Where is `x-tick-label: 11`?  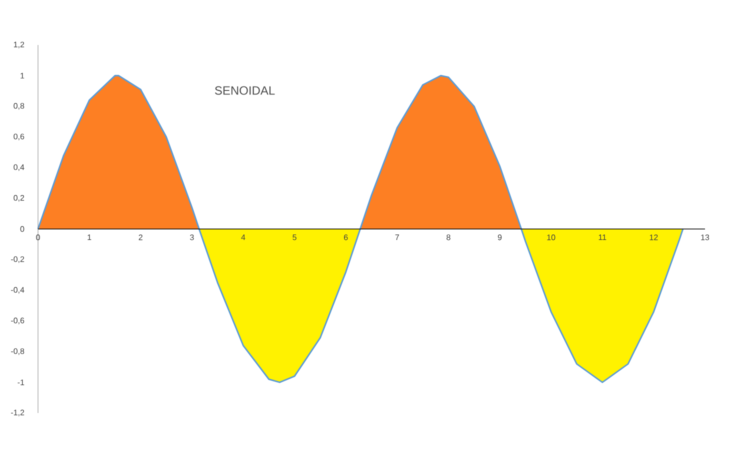 x-tick-label: 11 is located at coordinates (602, 237).